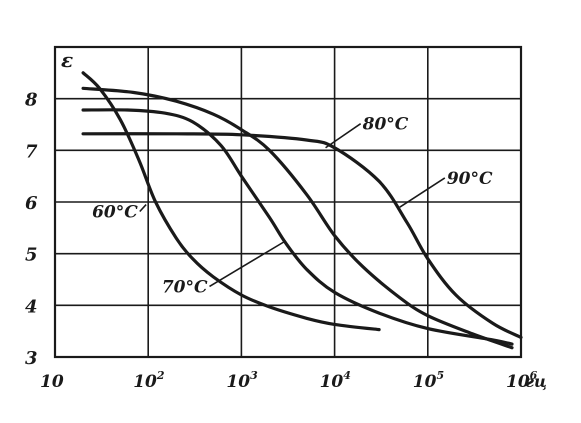 The image size is (581, 423). I want to click on y-tick-label: 7, so click(31, 151).